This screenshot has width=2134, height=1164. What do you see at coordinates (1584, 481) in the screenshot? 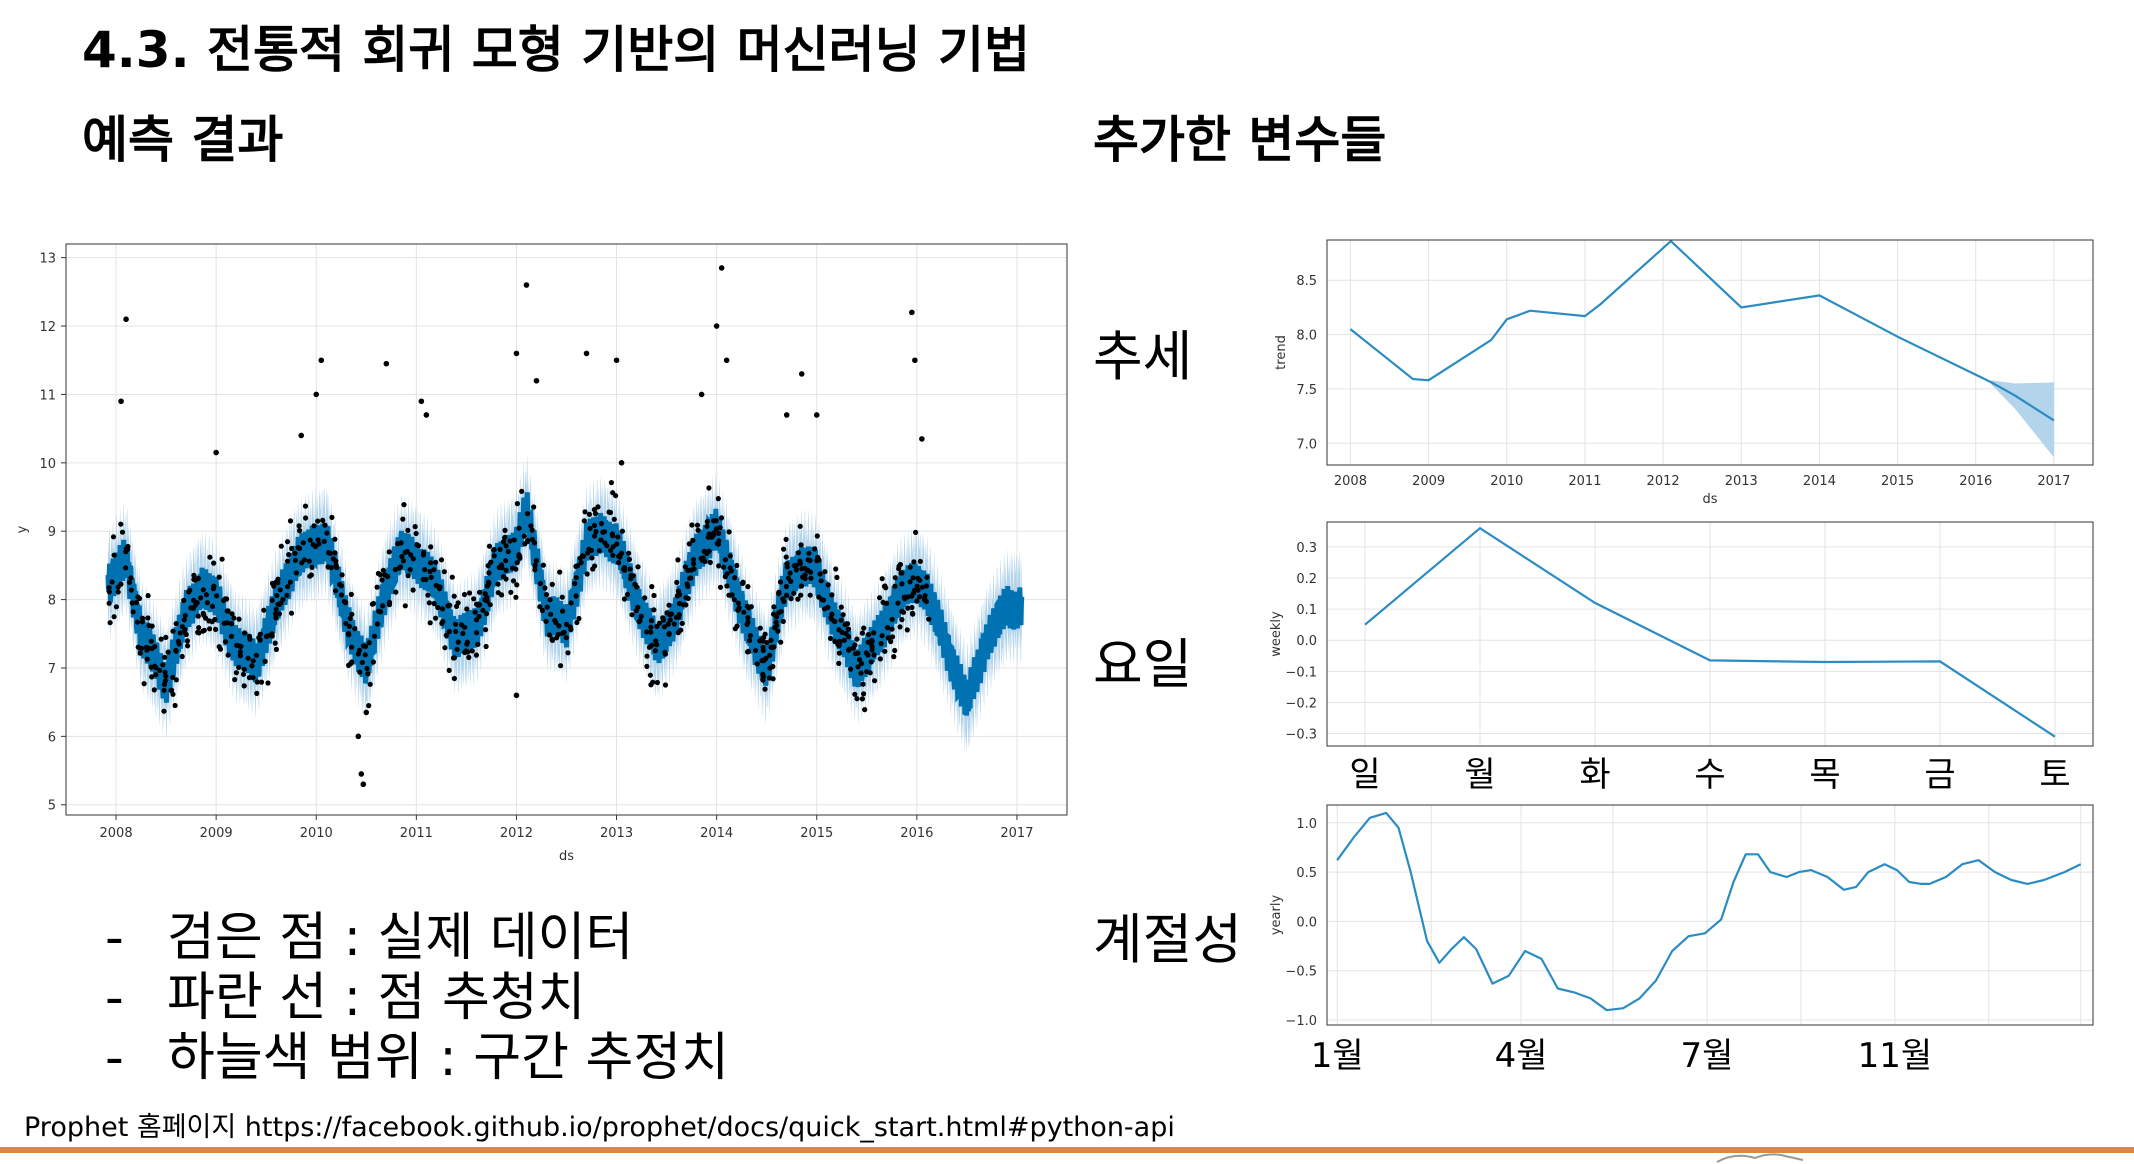
I see `x-tick-label: 2011` at bounding box center [1584, 481].